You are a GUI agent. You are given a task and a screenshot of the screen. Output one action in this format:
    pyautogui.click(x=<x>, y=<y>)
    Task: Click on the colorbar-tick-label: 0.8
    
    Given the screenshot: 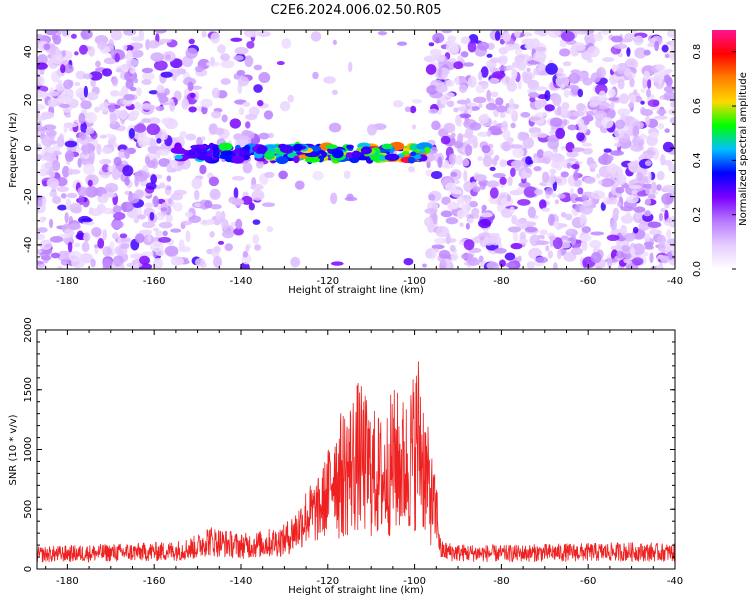 What is the action you would take?
    pyautogui.click(x=697, y=52)
    